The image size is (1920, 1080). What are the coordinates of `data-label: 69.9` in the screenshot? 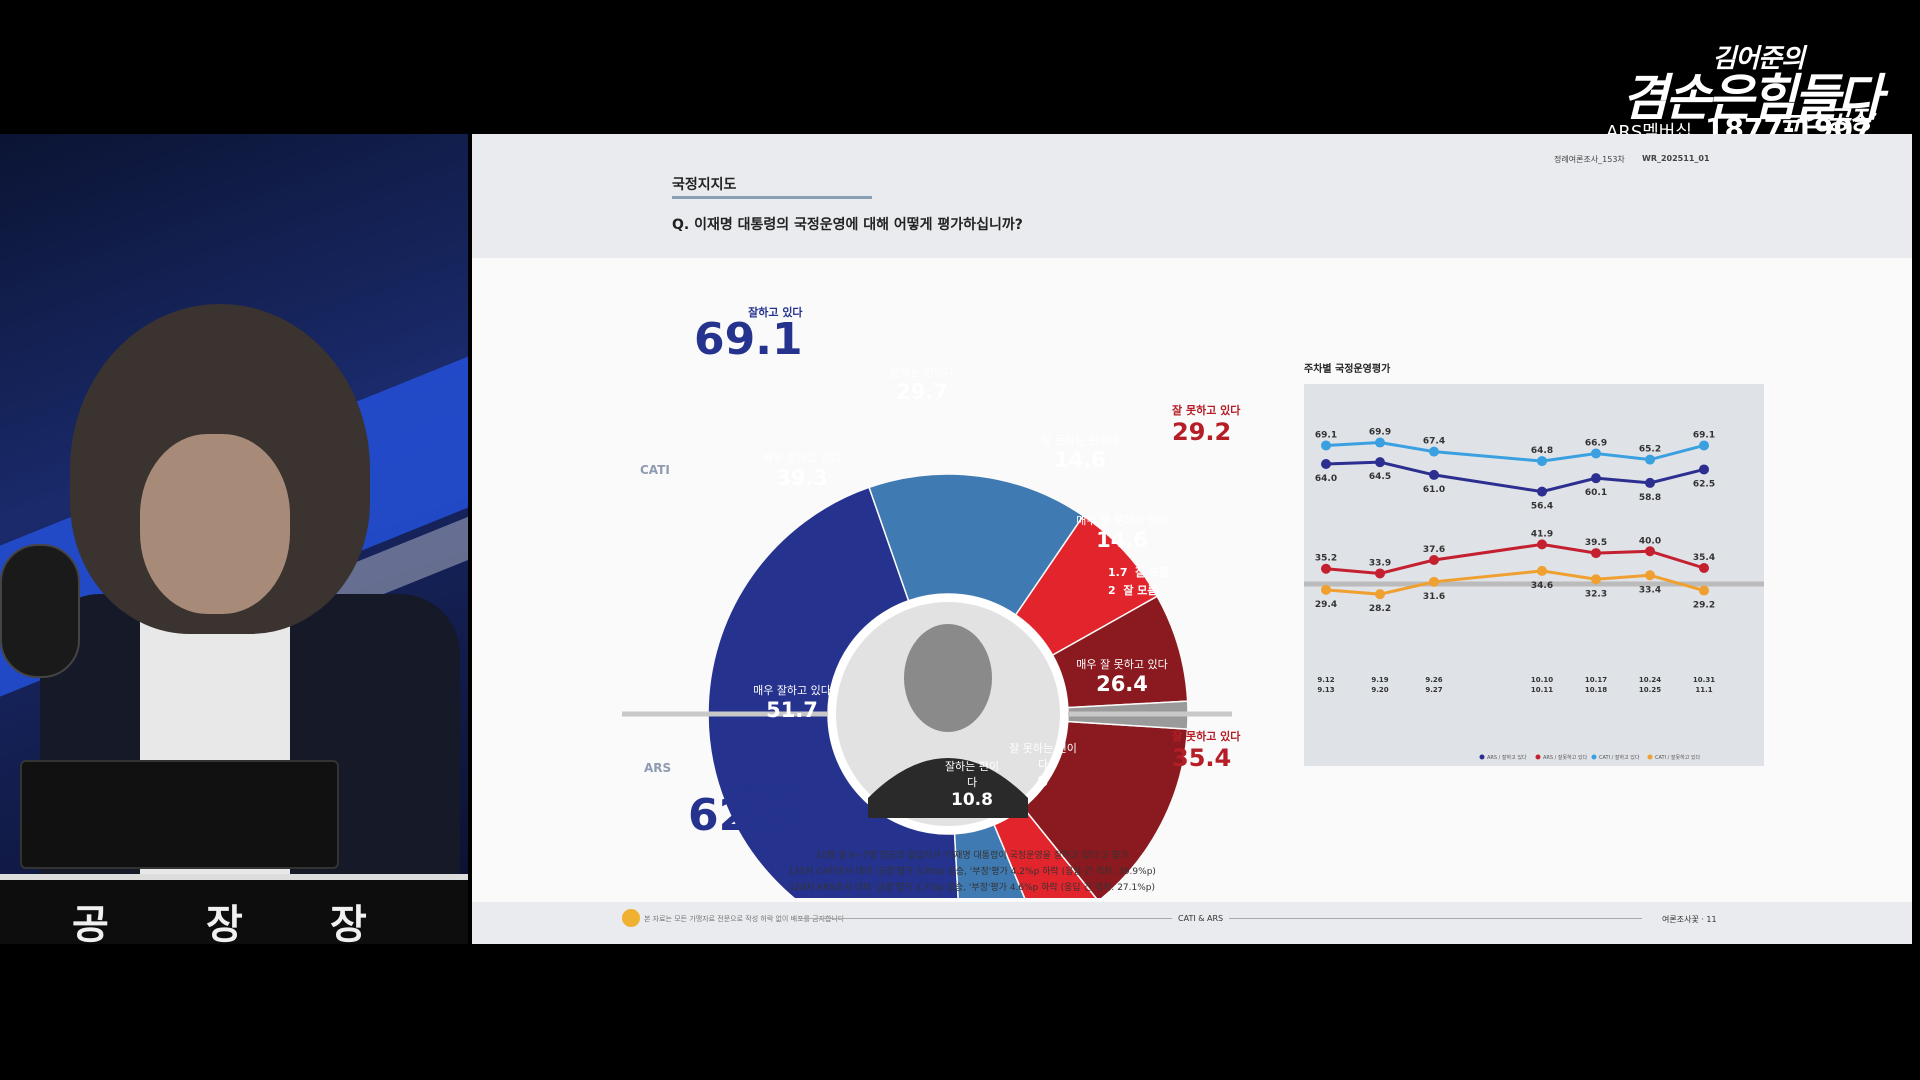 It's located at (1380, 433).